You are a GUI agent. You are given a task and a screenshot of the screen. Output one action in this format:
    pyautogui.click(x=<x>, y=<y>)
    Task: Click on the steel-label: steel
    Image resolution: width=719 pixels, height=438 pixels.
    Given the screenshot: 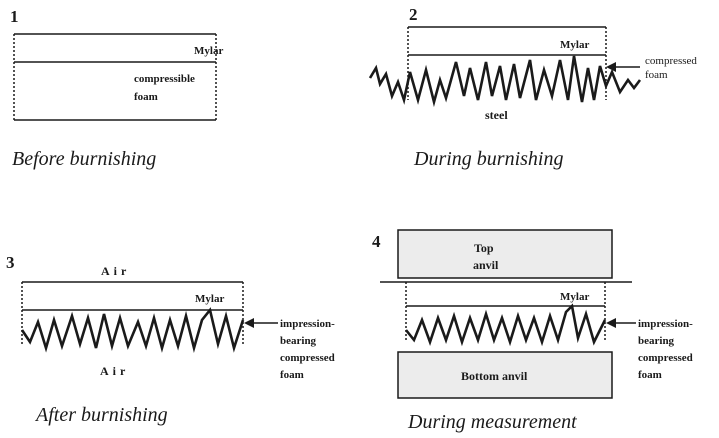 What is the action you would take?
    pyautogui.click(x=496, y=115)
    